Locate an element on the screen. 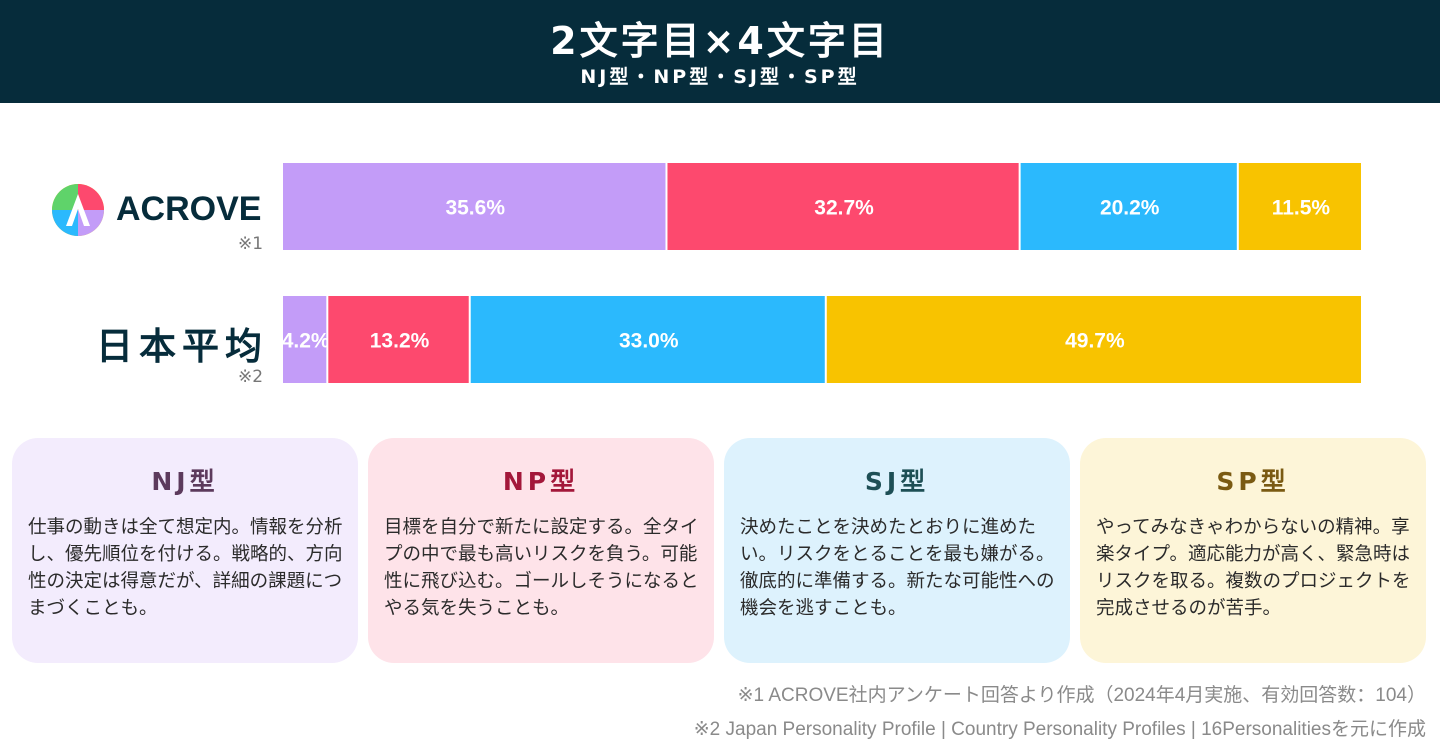 The width and height of the screenshot is (1440, 754). bar-label-np-japan: 13.2% is located at coordinates (400, 341).